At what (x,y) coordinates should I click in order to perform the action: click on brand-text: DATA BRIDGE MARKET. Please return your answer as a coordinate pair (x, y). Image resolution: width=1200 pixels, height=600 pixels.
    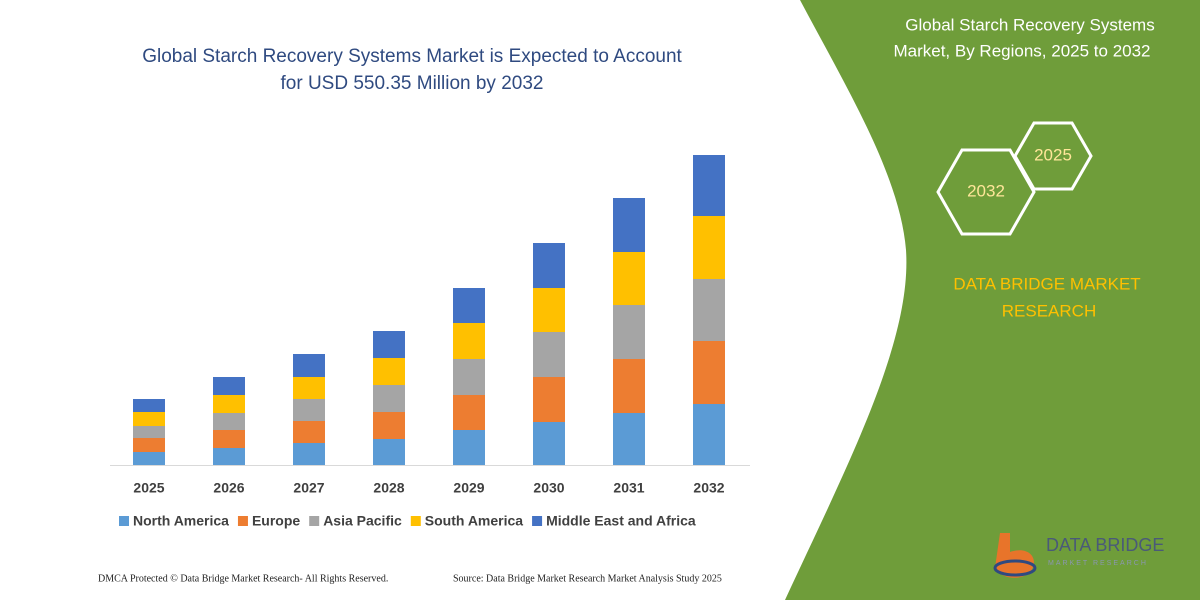
    Looking at the image, I should click on (1046, 283).